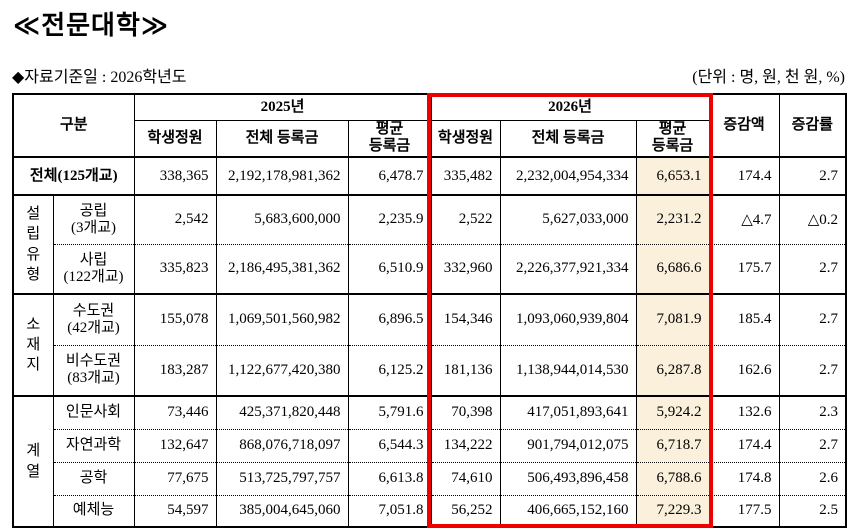 Image resolution: width=856 pixels, height=529 pixels. I want to click on value-cell: 77,675, so click(175, 478).